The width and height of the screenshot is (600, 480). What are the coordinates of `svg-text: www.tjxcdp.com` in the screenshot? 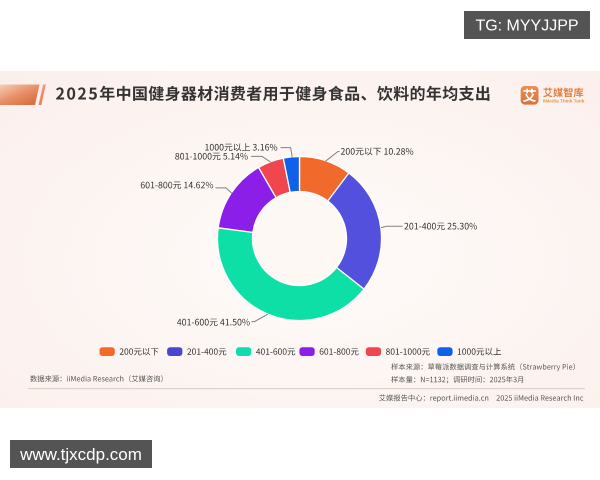 It's located at (80, 454).